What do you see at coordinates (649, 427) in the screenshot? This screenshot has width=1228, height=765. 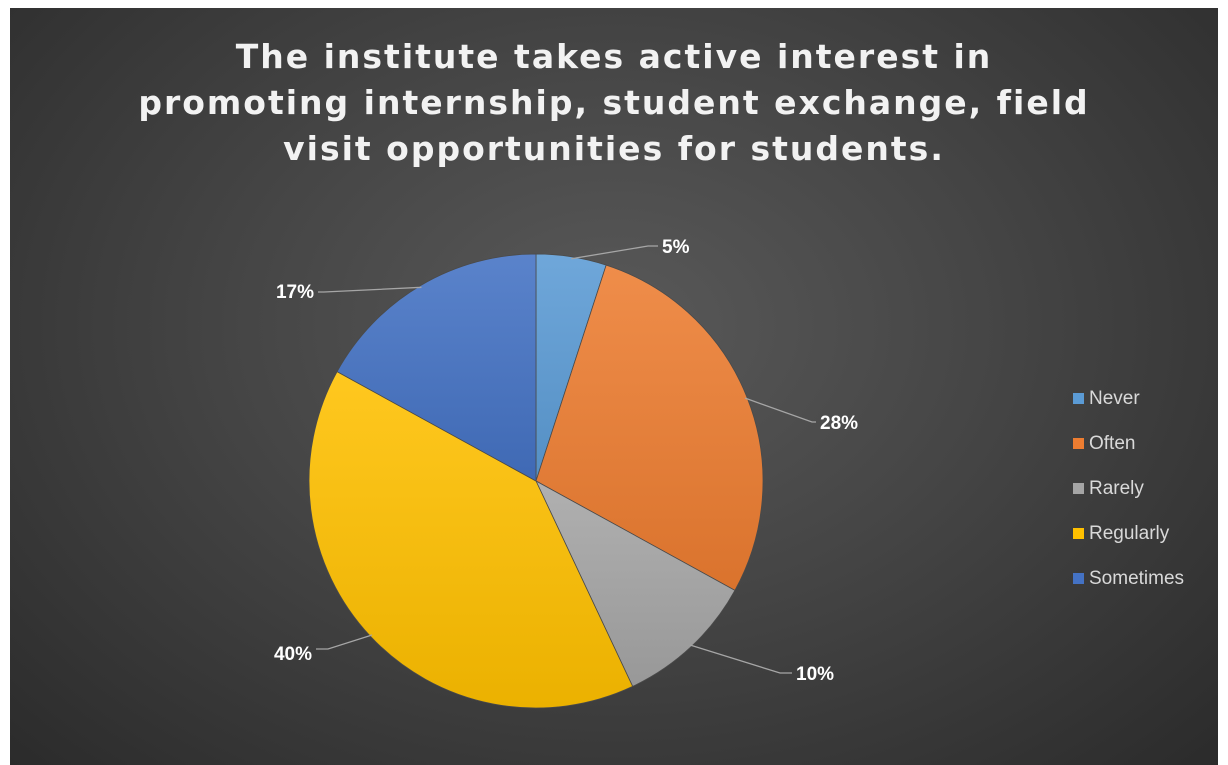 I see `pie-slice-often` at bounding box center [649, 427].